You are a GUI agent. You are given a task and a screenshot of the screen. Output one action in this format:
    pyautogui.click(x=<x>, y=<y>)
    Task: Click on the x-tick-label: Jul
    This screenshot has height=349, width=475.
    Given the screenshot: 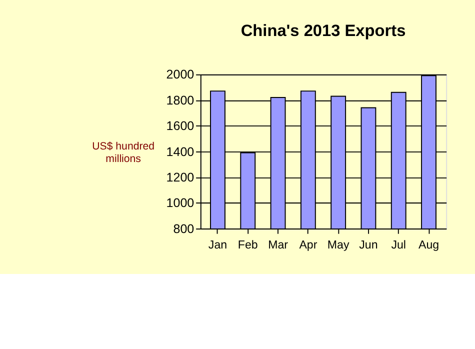 What is the action you would take?
    pyautogui.click(x=398, y=245)
    